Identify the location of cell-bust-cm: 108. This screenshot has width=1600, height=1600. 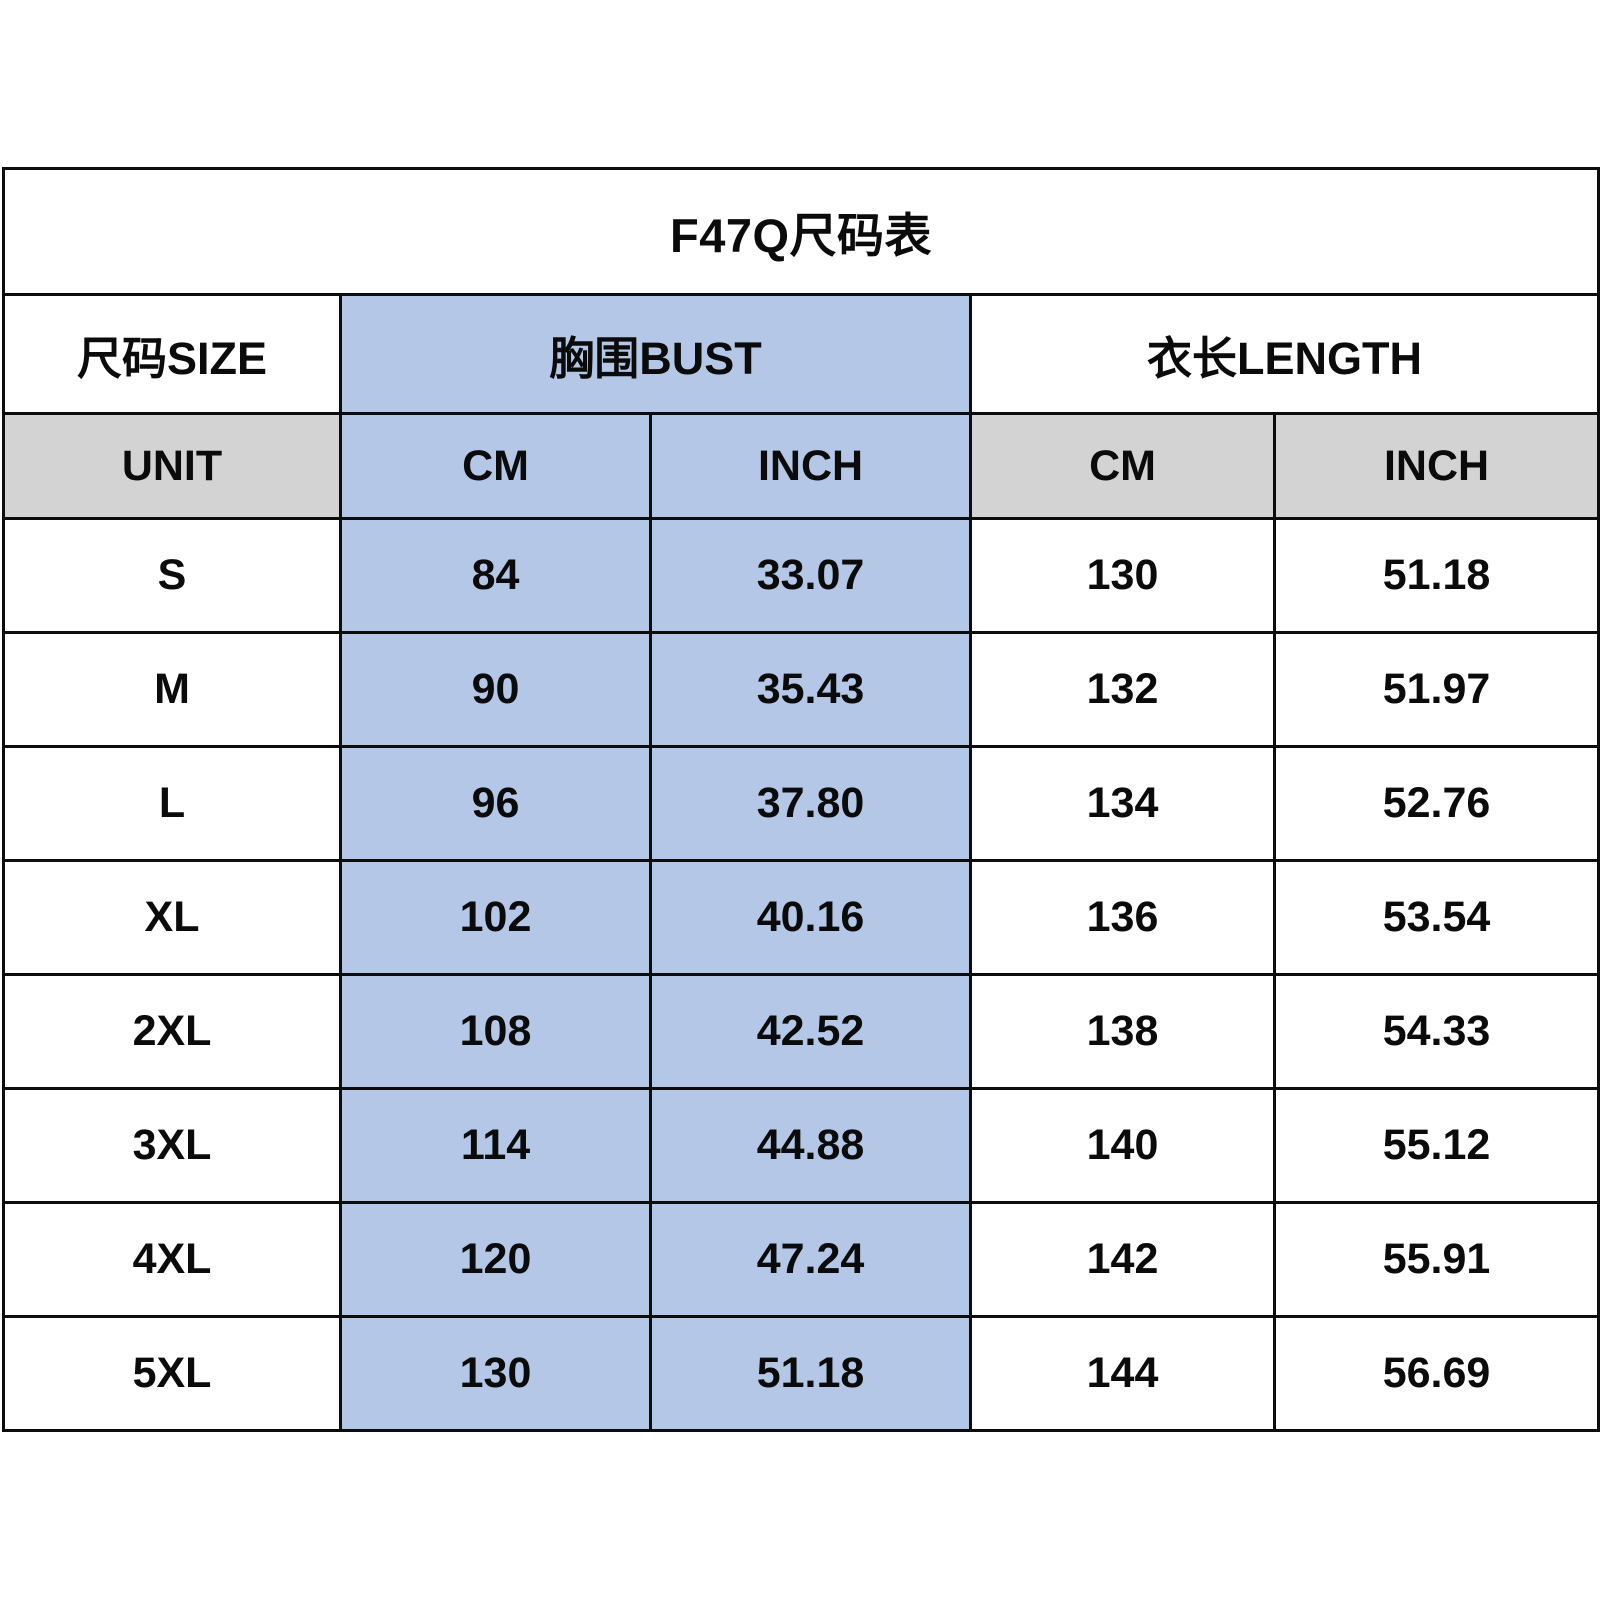
(495, 1031).